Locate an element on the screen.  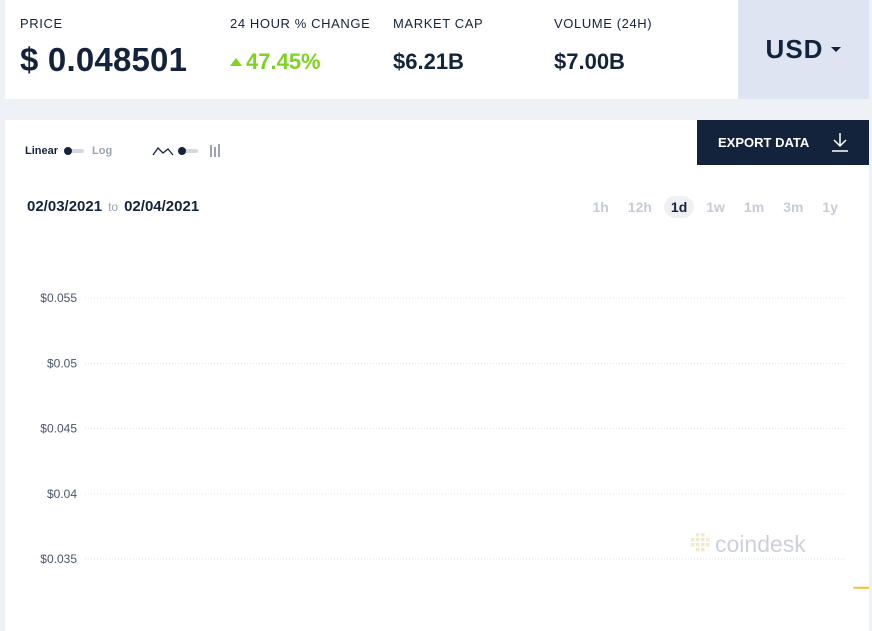
currency-dropdown: USD is located at coordinates (803, 49).